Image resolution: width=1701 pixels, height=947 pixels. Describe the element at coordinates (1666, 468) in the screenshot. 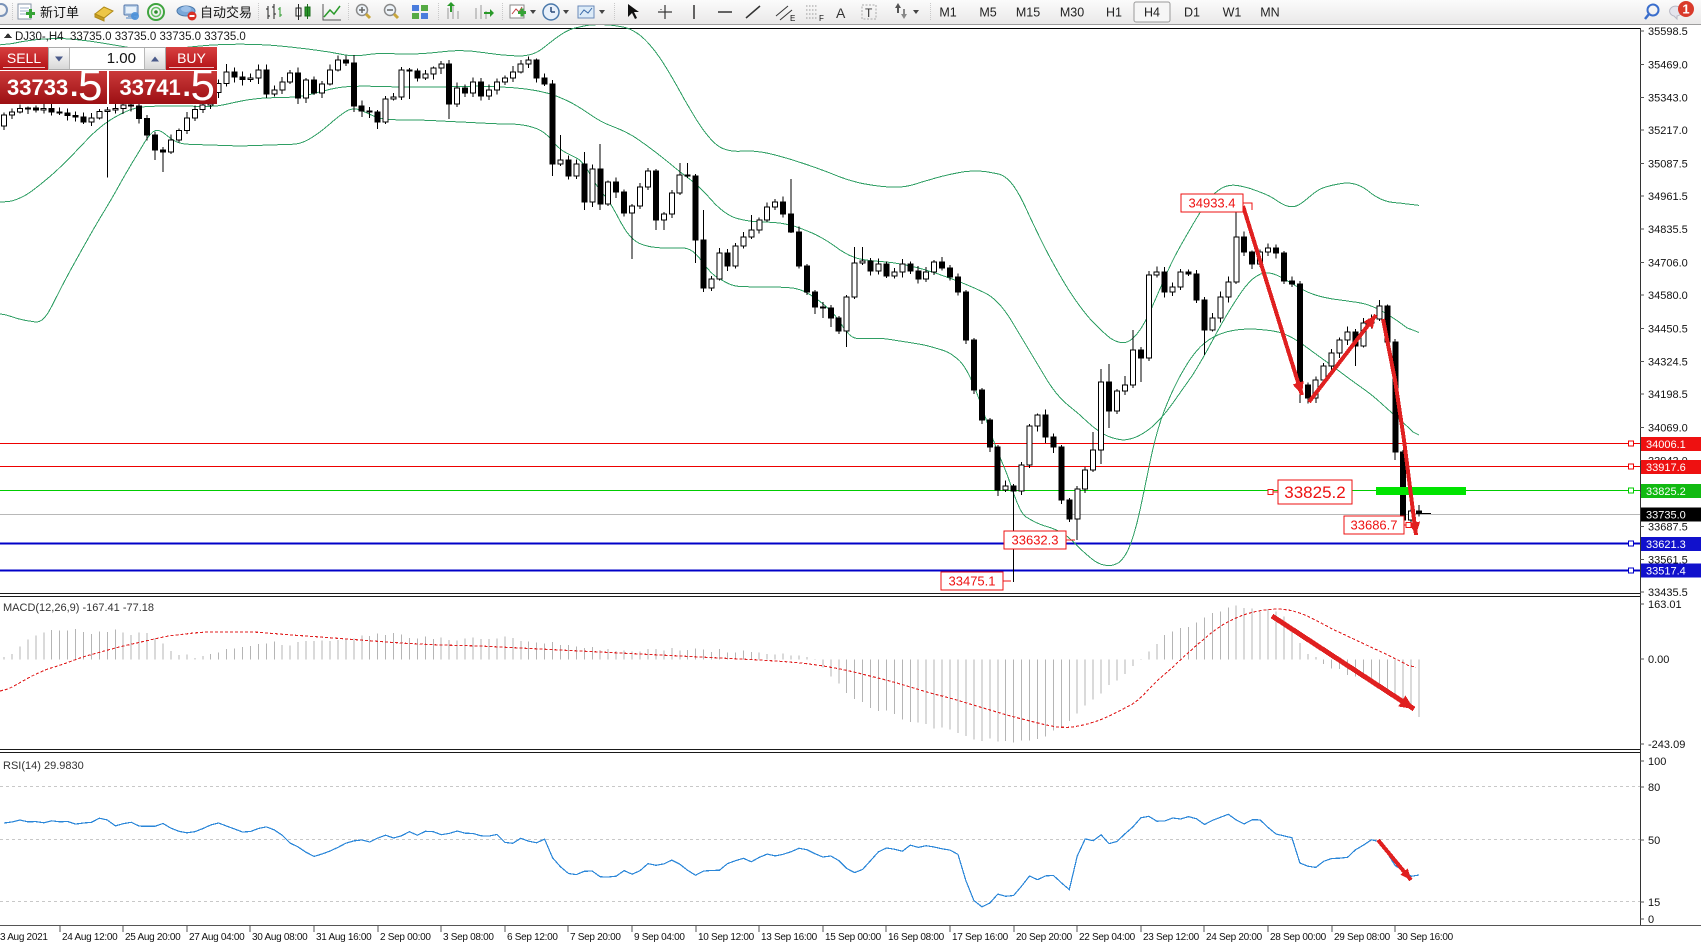

I see `svg-text: 33917.6` at that location.